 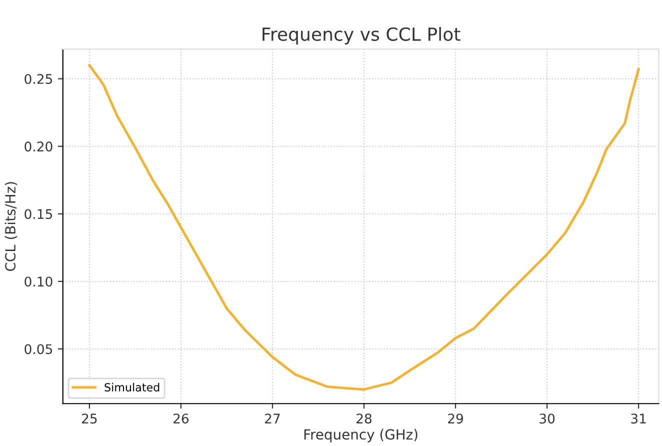 What do you see at coordinates (38, 281) in the screenshot?
I see `y-tick-label: 0.10` at bounding box center [38, 281].